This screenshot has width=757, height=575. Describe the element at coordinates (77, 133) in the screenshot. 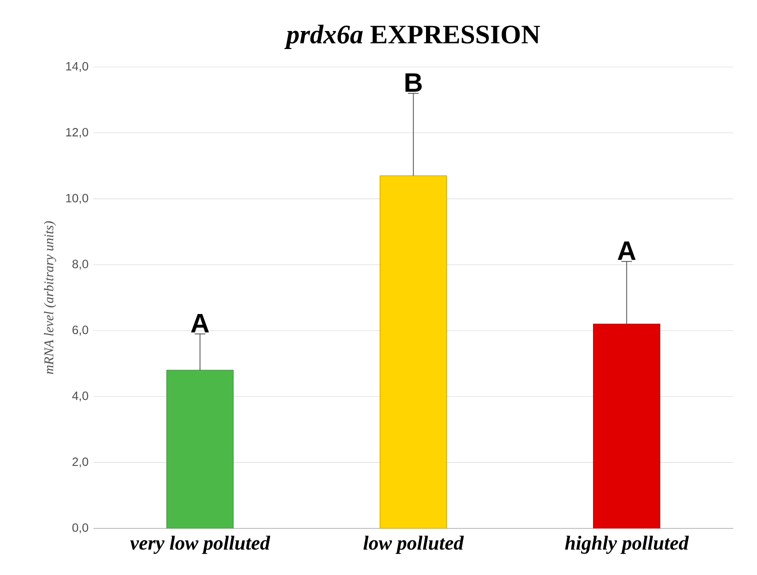

I see `y-tick-label: 12,0` at that location.